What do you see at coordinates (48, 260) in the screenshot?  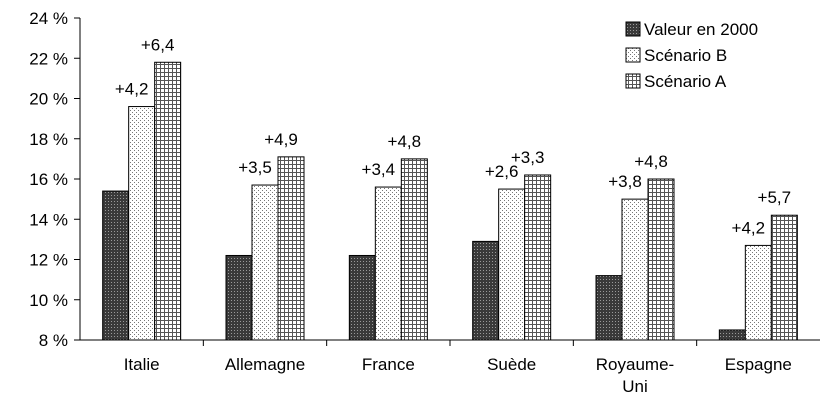 I see `y-tick-label: 12 %` at bounding box center [48, 260].